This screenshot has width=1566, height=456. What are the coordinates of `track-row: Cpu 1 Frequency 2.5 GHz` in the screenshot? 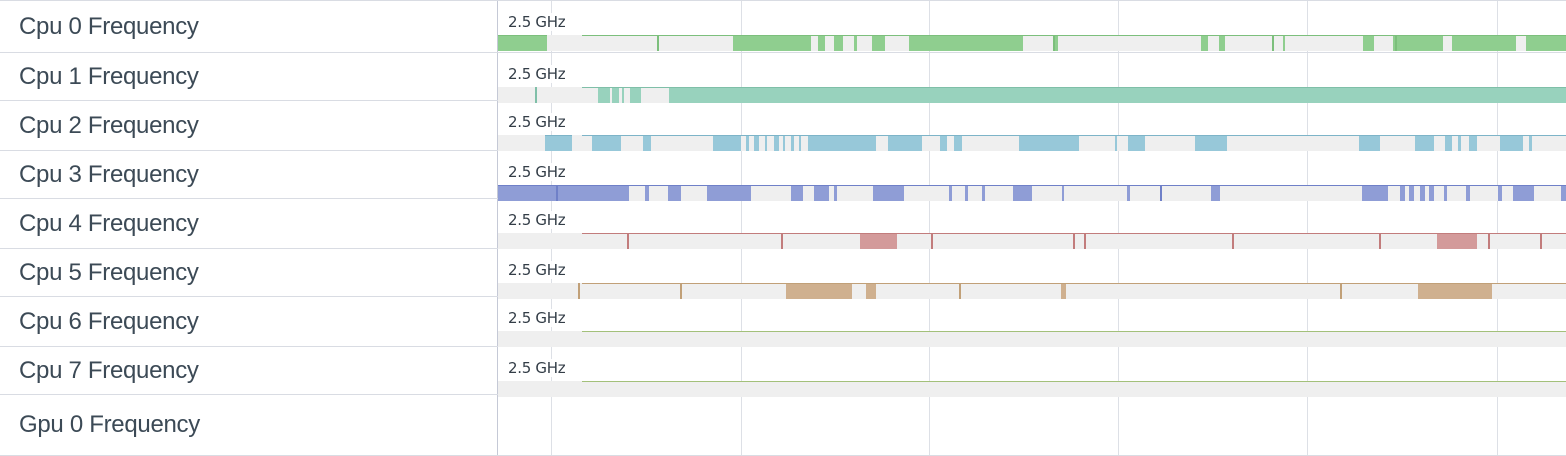 It's located at (783, 78).